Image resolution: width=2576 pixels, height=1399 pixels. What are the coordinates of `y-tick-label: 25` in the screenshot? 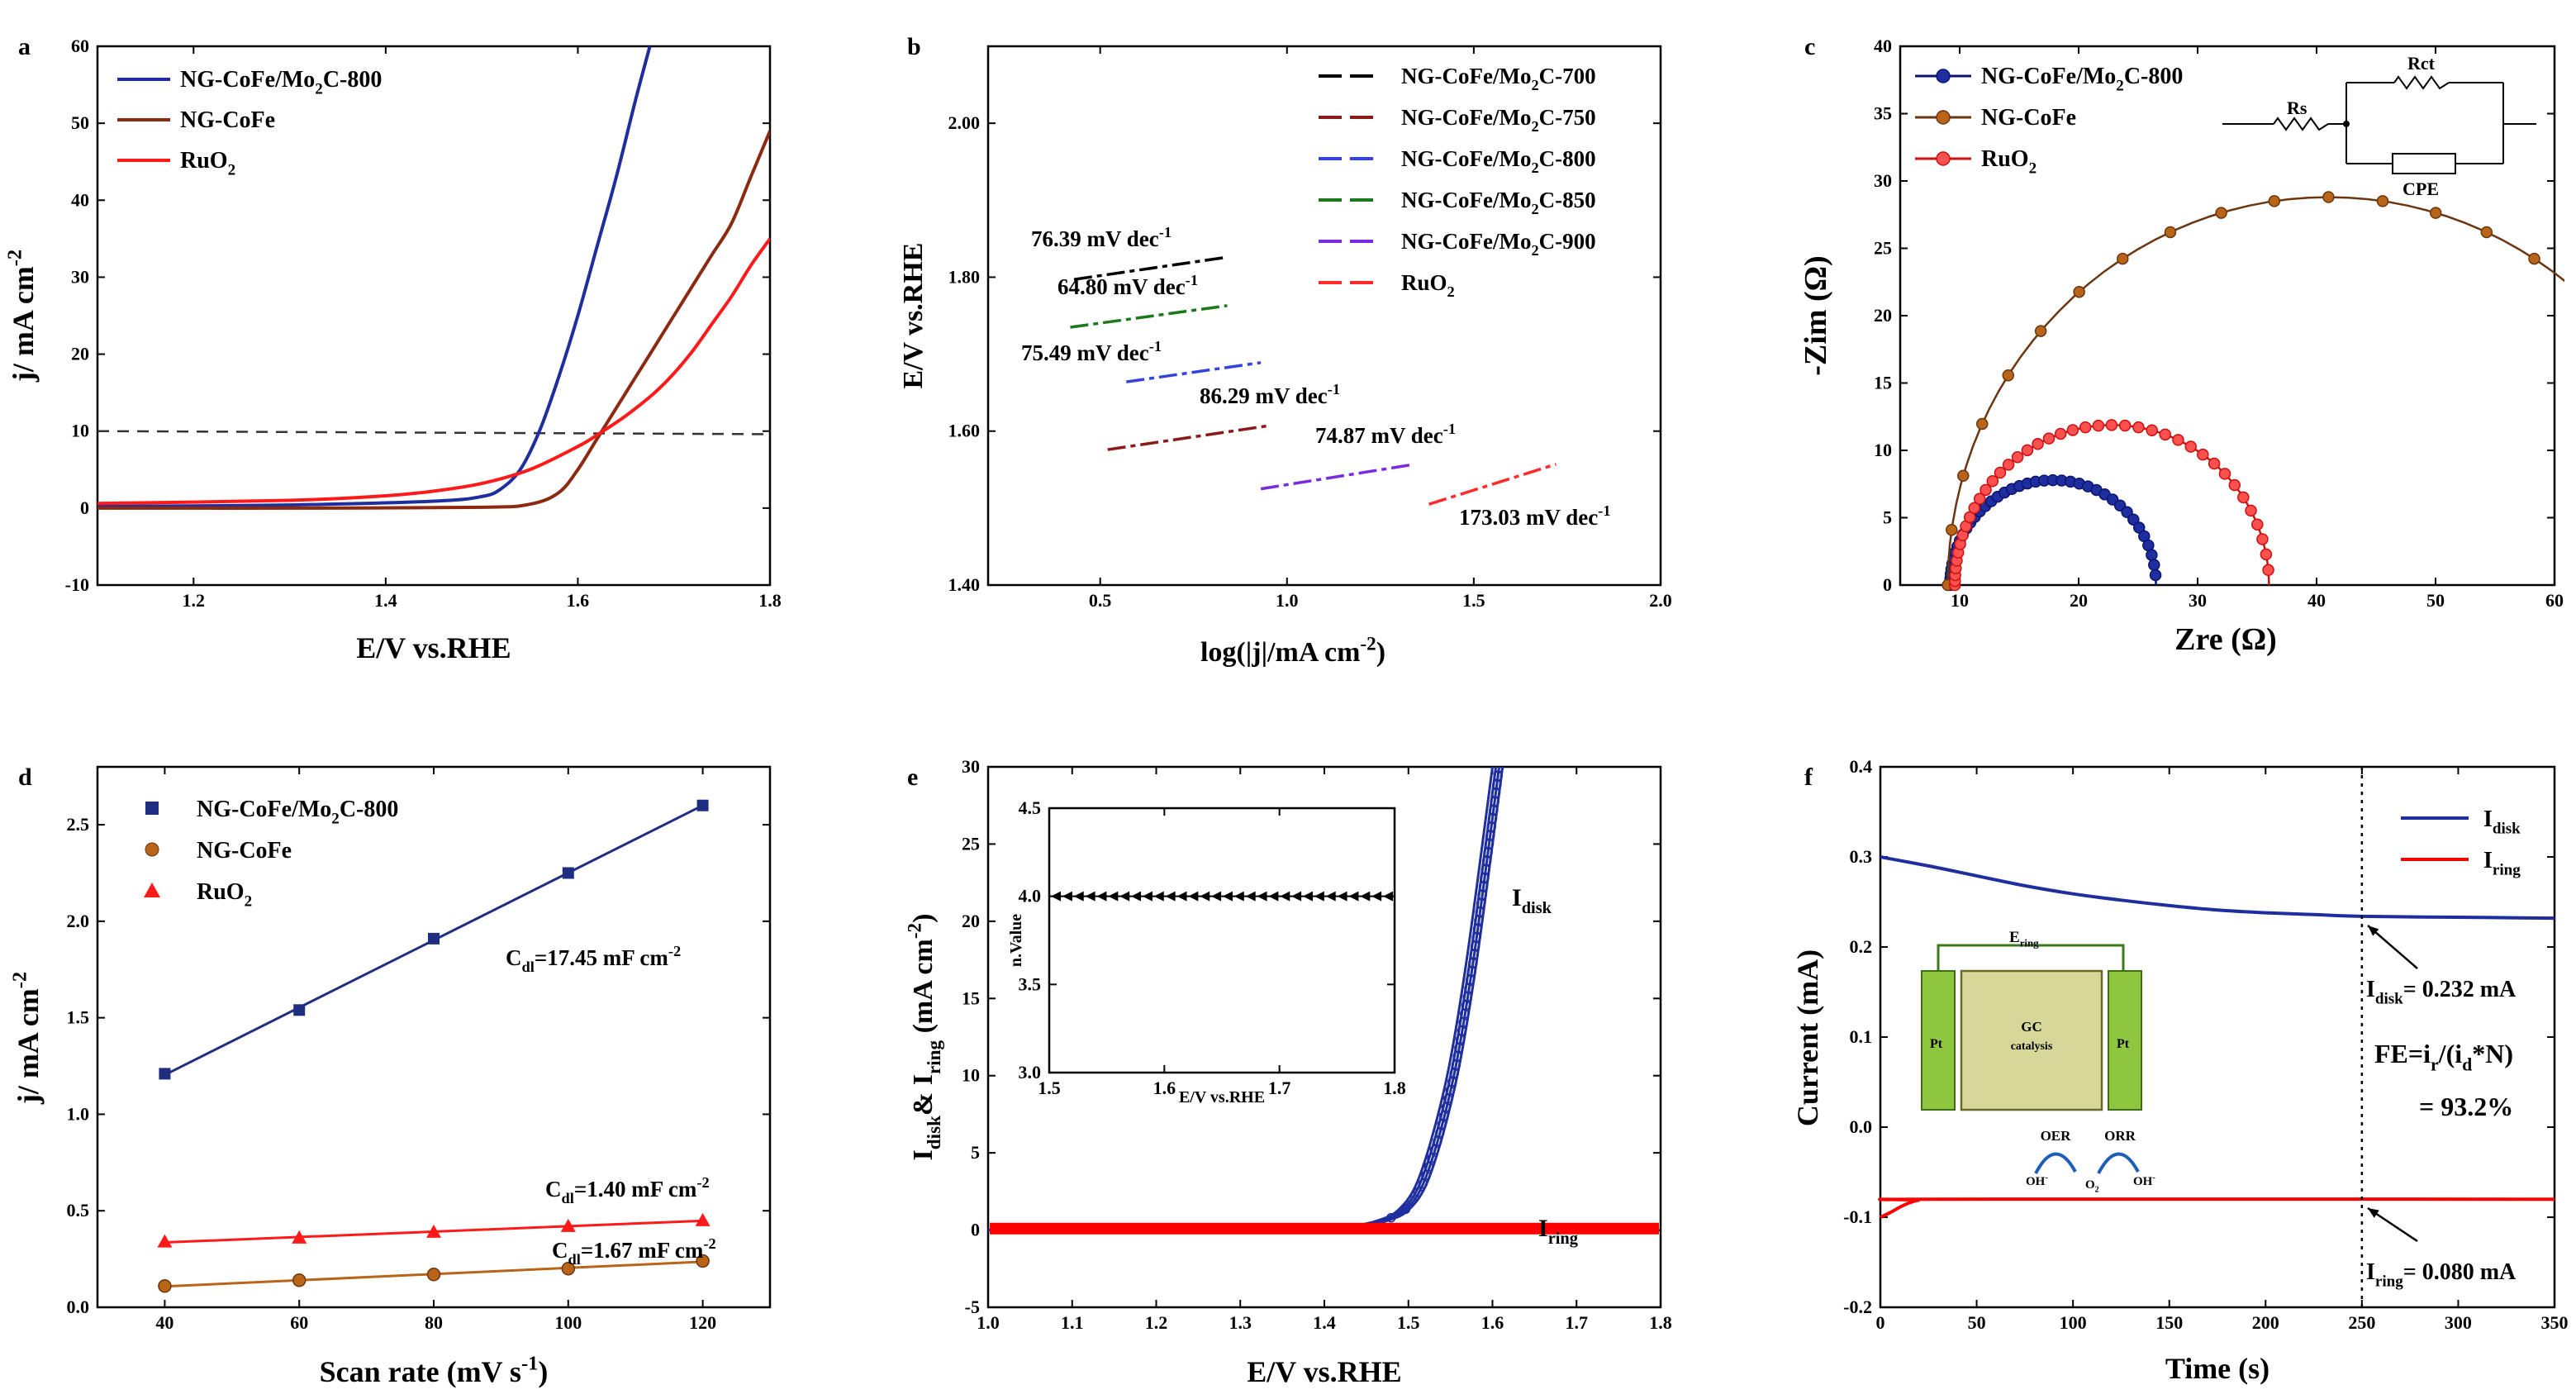 It's located at (971, 844).